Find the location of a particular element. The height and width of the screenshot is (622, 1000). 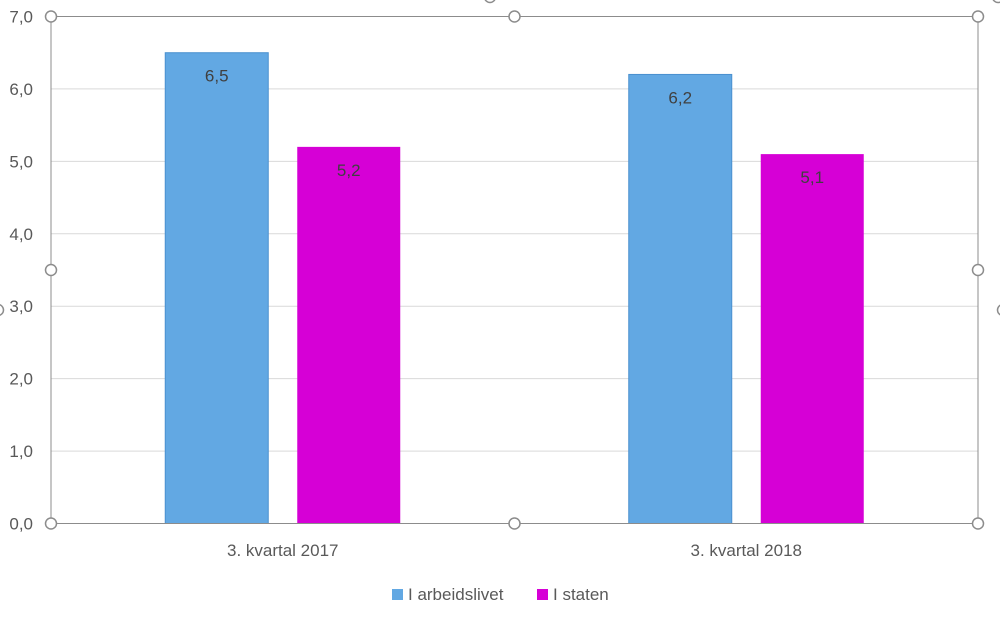

y-tick-label: 2,0 is located at coordinates (21, 379).